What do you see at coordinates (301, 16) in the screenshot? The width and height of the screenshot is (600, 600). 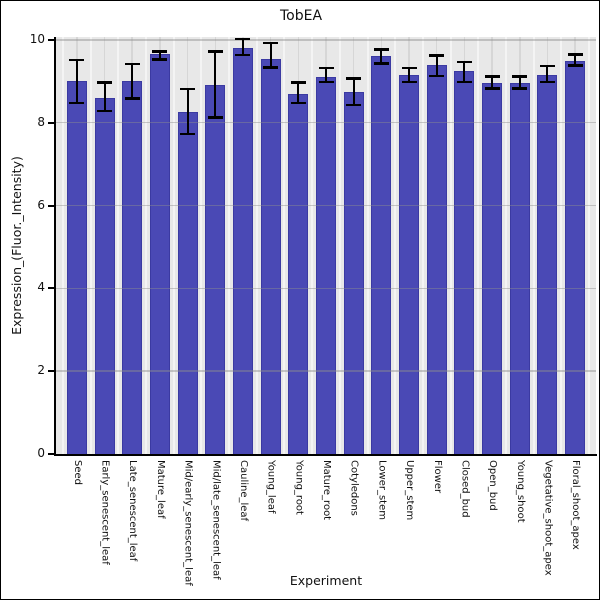 I see `chart-title: TobEA` at bounding box center [301, 16].